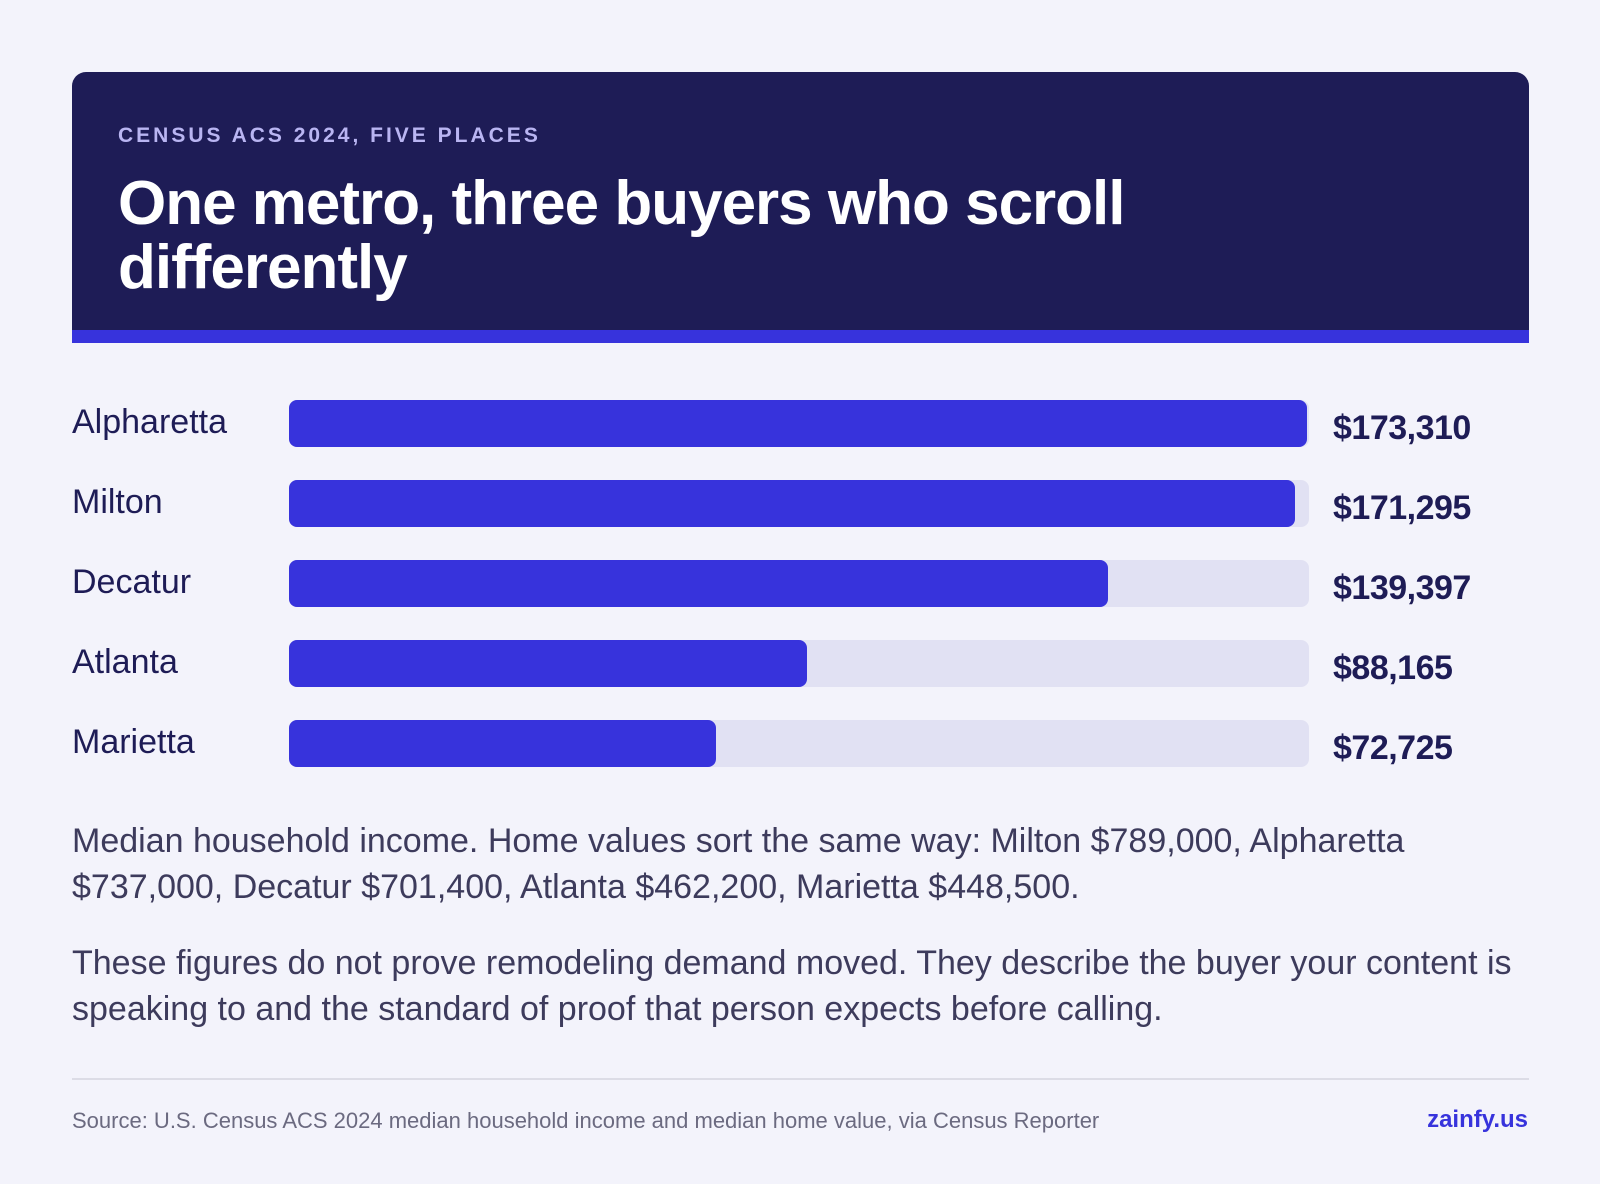 Image resolution: width=1600 pixels, height=1184 pixels. I want to click on bar-value-label: $173,310, so click(1402, 428).